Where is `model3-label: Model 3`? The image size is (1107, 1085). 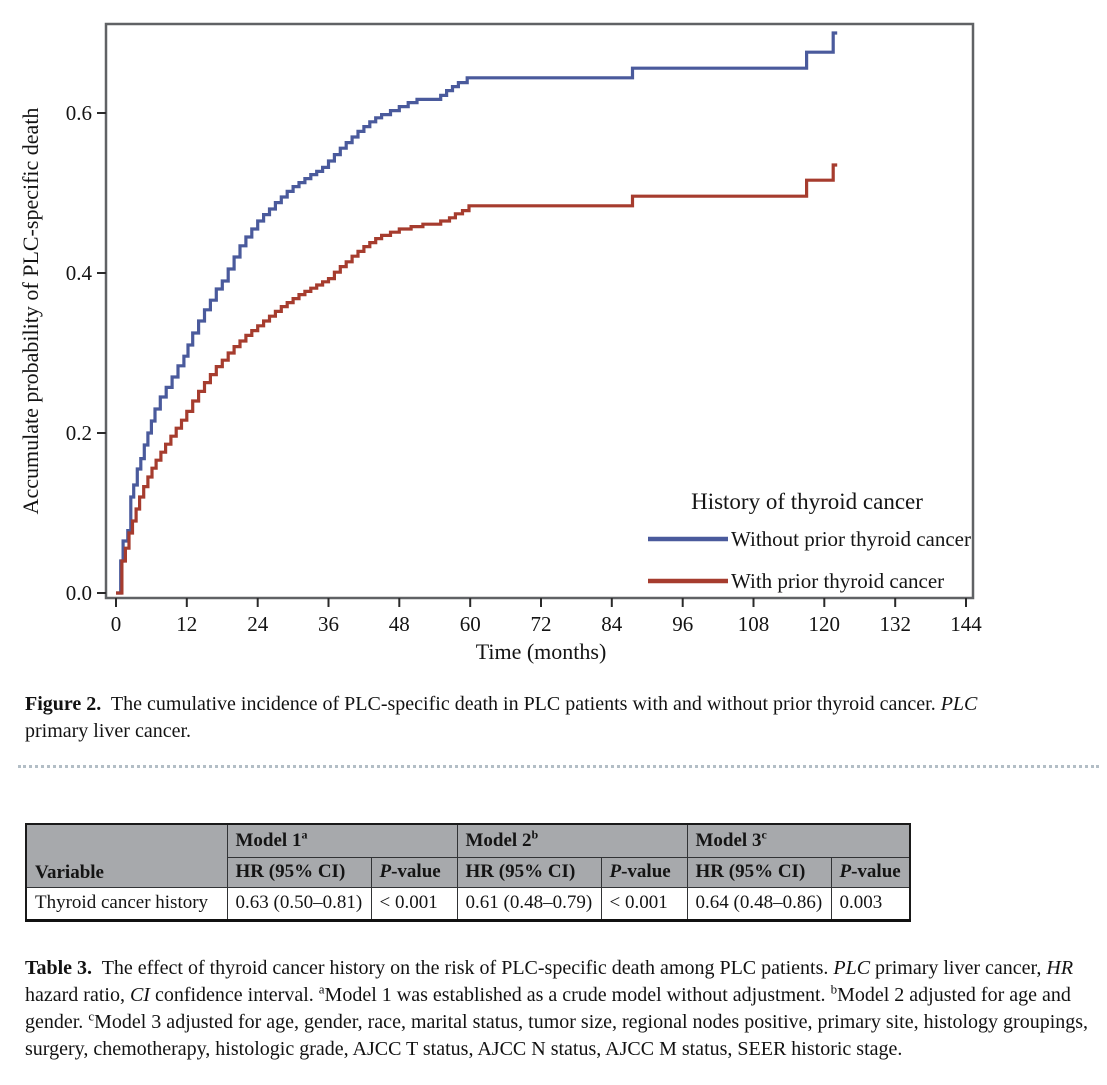 model3-label: Model 3 is located at coordinates (728, 840).